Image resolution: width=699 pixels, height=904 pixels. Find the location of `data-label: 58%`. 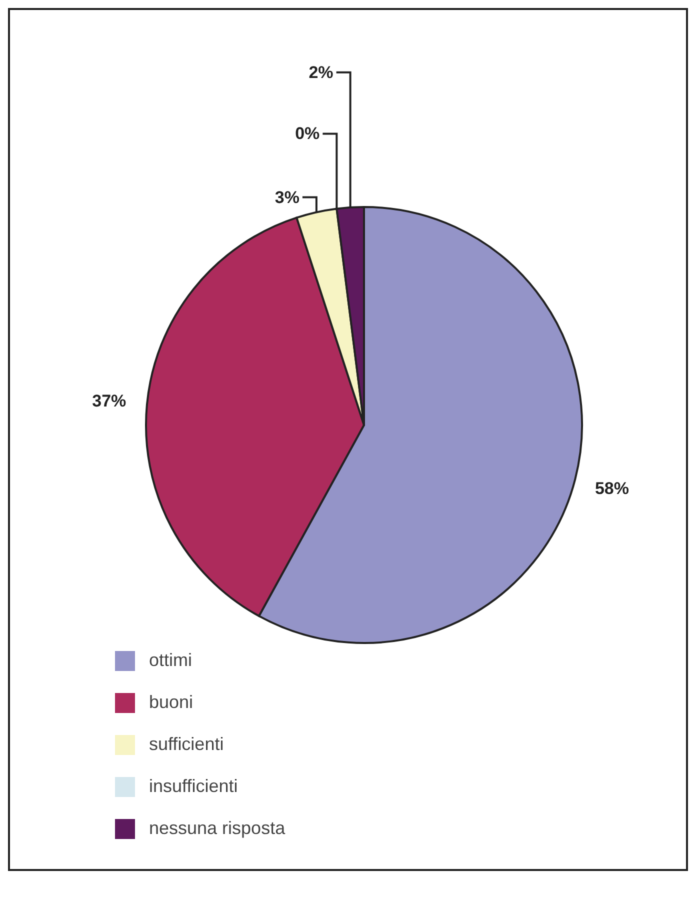

data-label: 58% is located at coordinates (611, 488).